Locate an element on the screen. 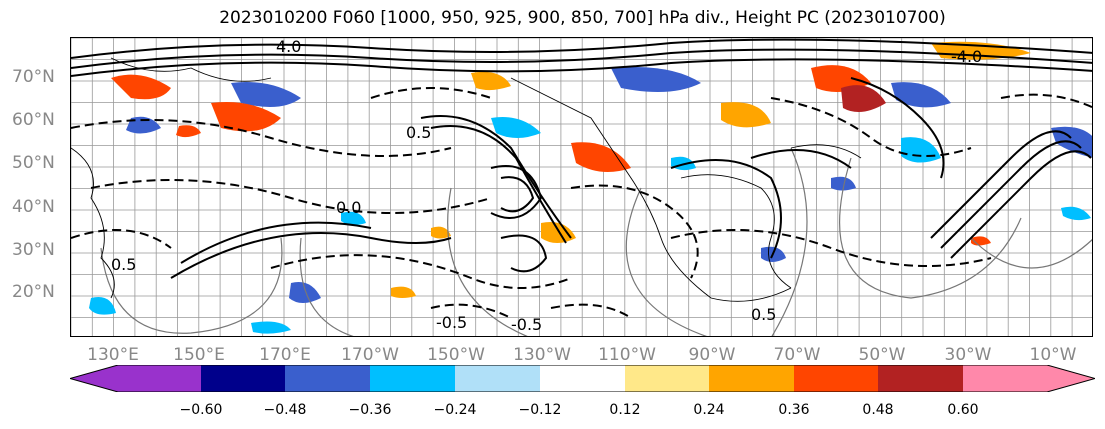 This screenshot has width=1105, height=429. colorbar-tick-label: 0.36 is located at coordinates (794, 410).